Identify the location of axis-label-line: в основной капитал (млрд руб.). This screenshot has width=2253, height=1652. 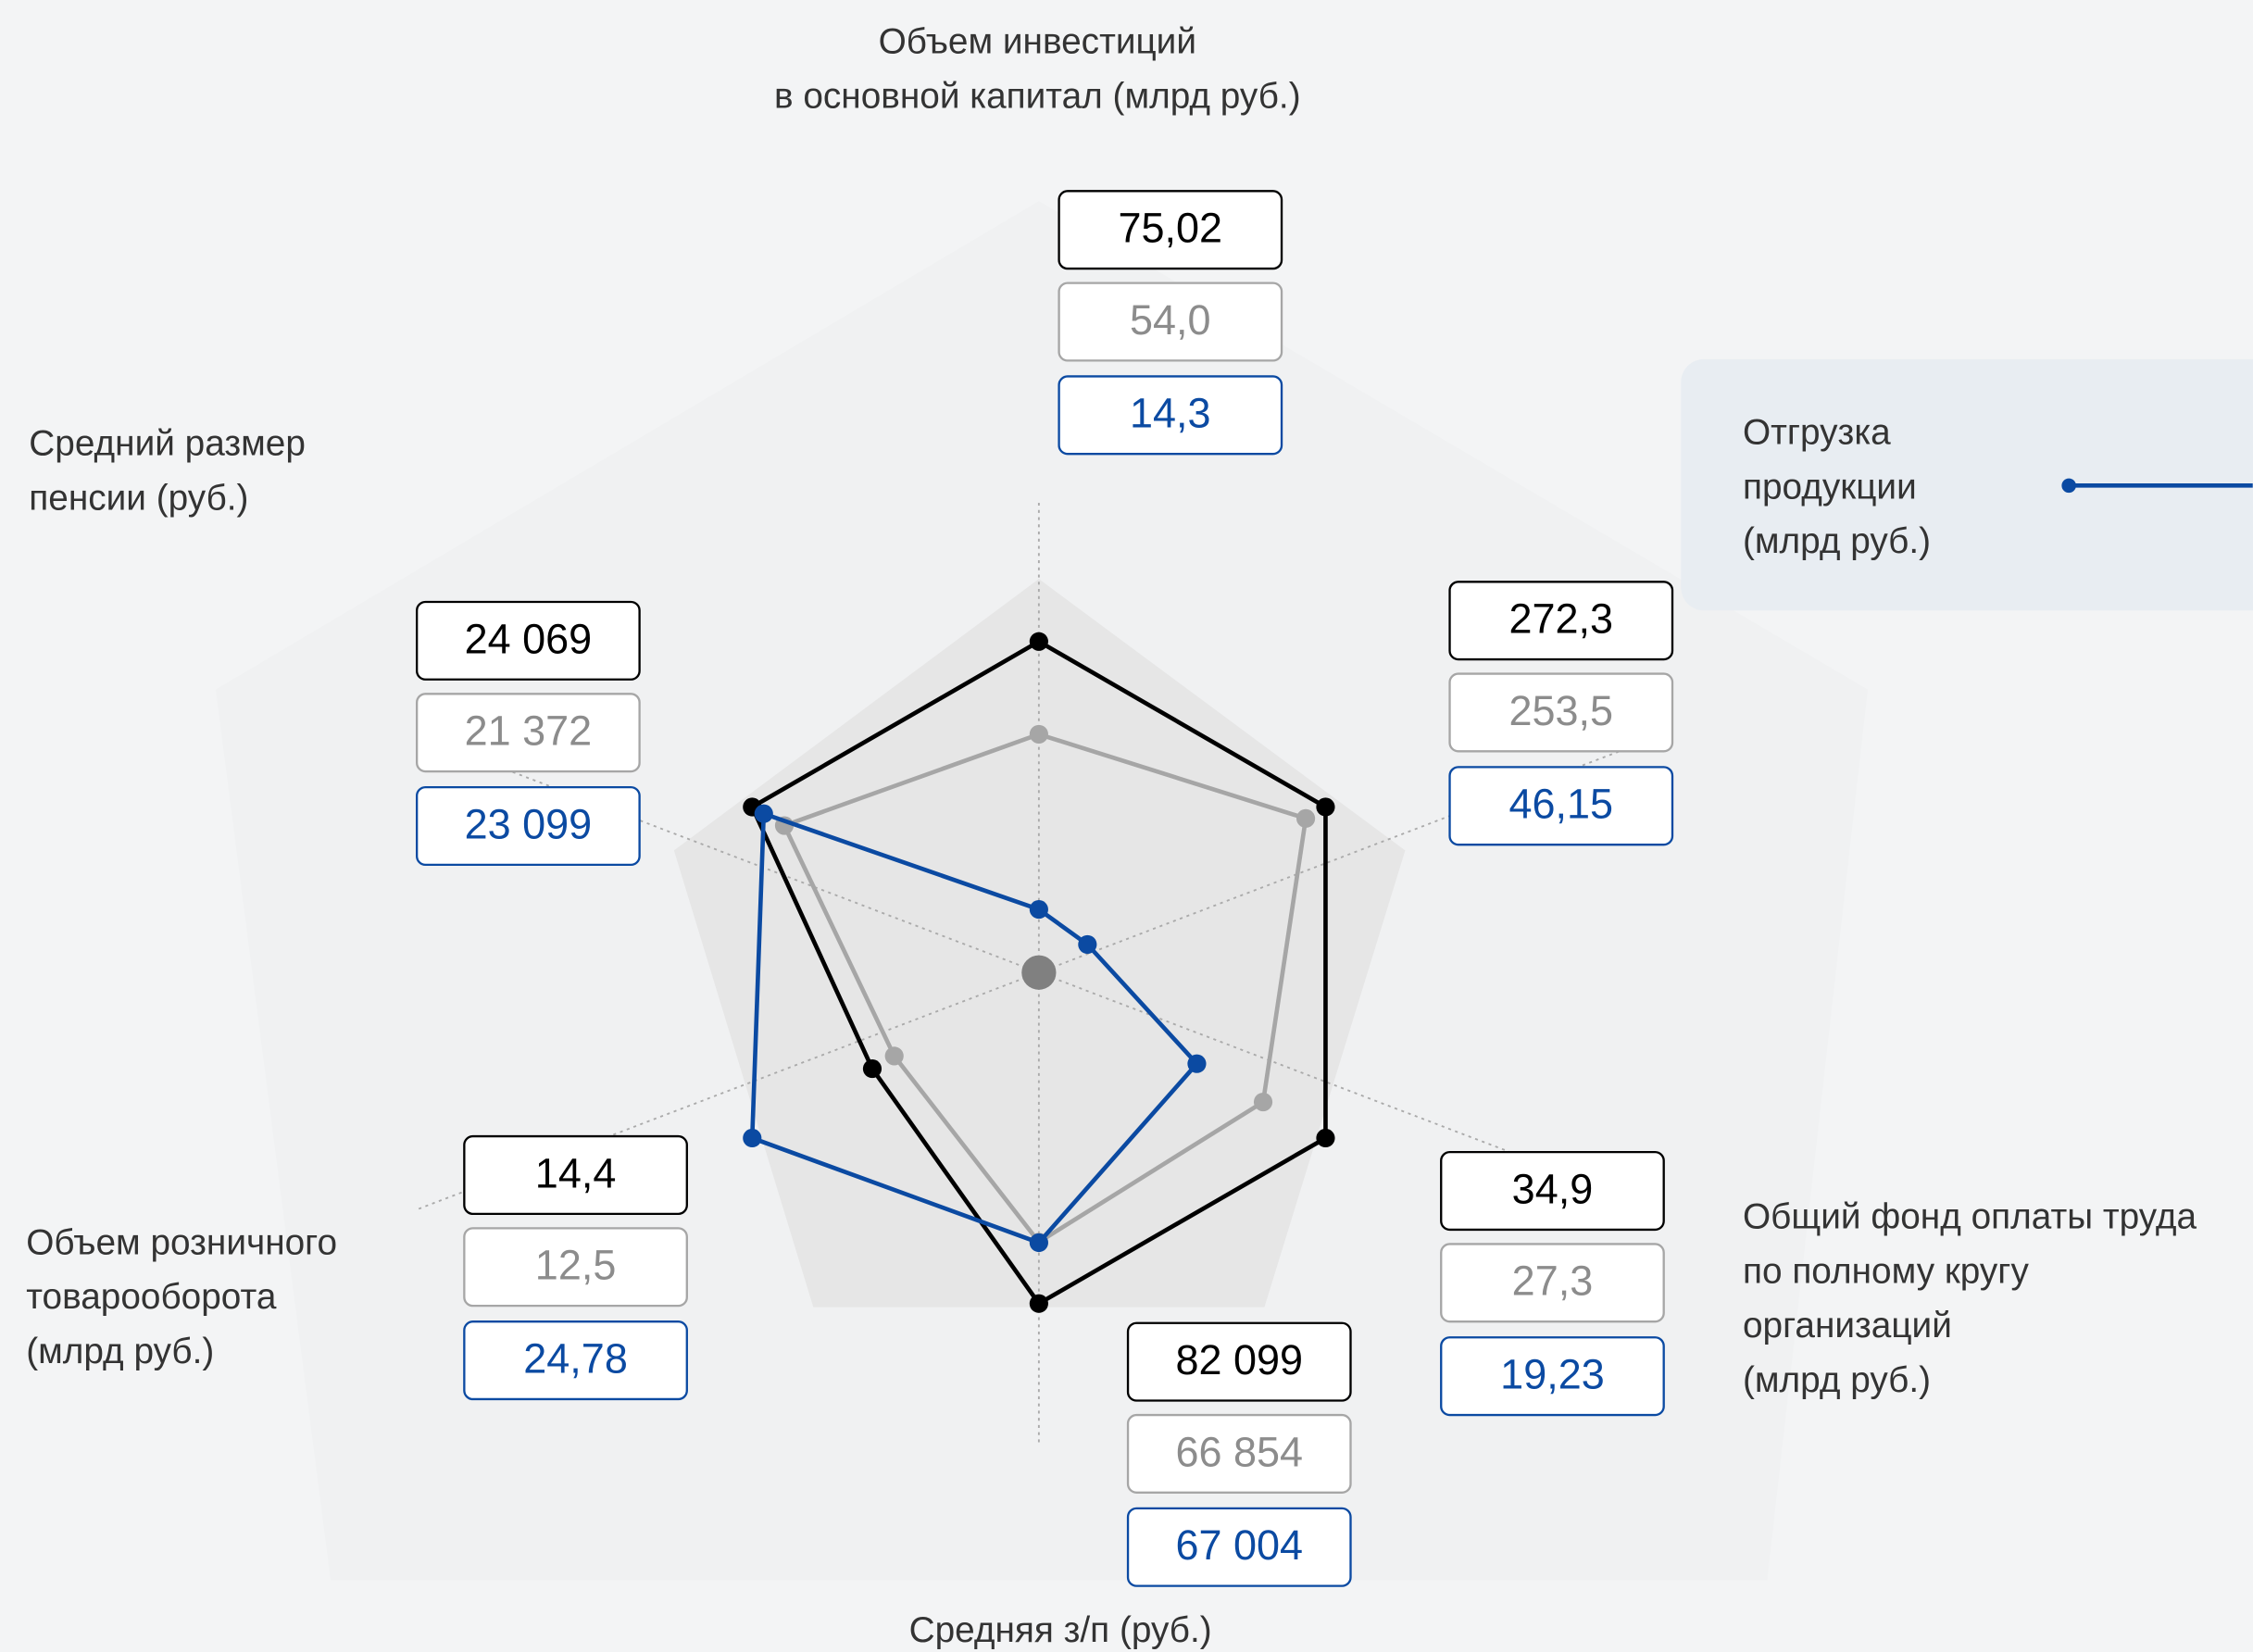
(1037, 96).